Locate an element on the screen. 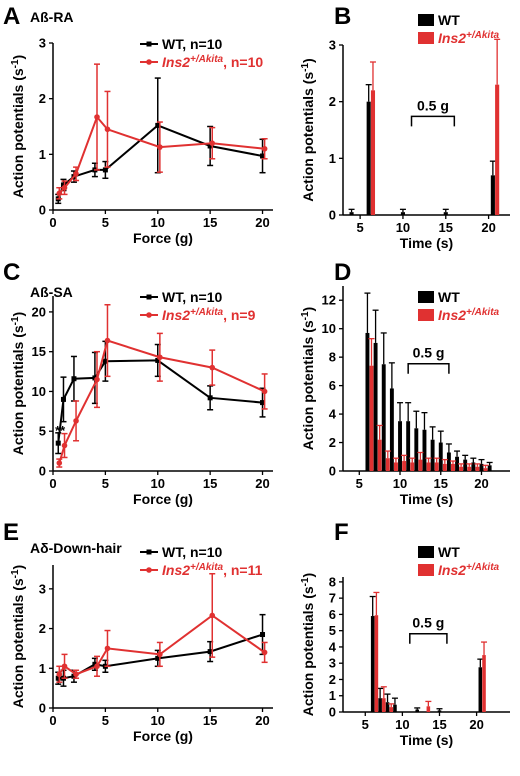  legend-label: WT is located at coordinates (449, 552).